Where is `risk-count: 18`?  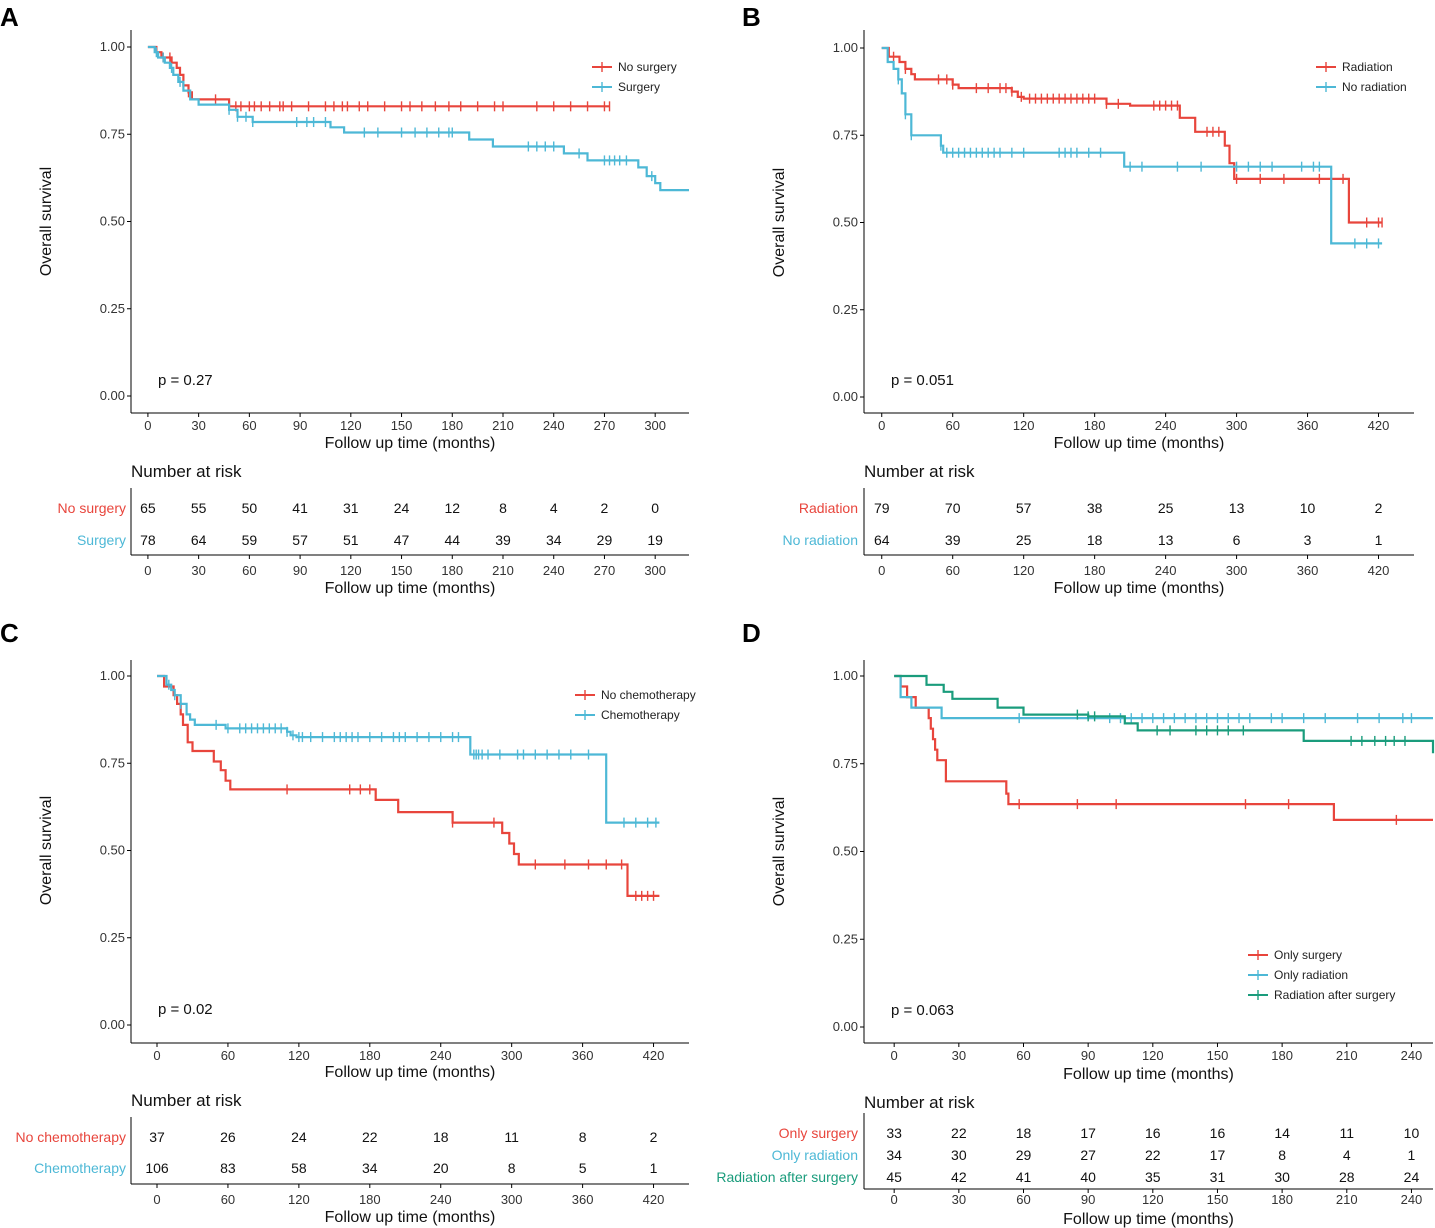
risk-count: 18 is located at coordinates (1095, 540).